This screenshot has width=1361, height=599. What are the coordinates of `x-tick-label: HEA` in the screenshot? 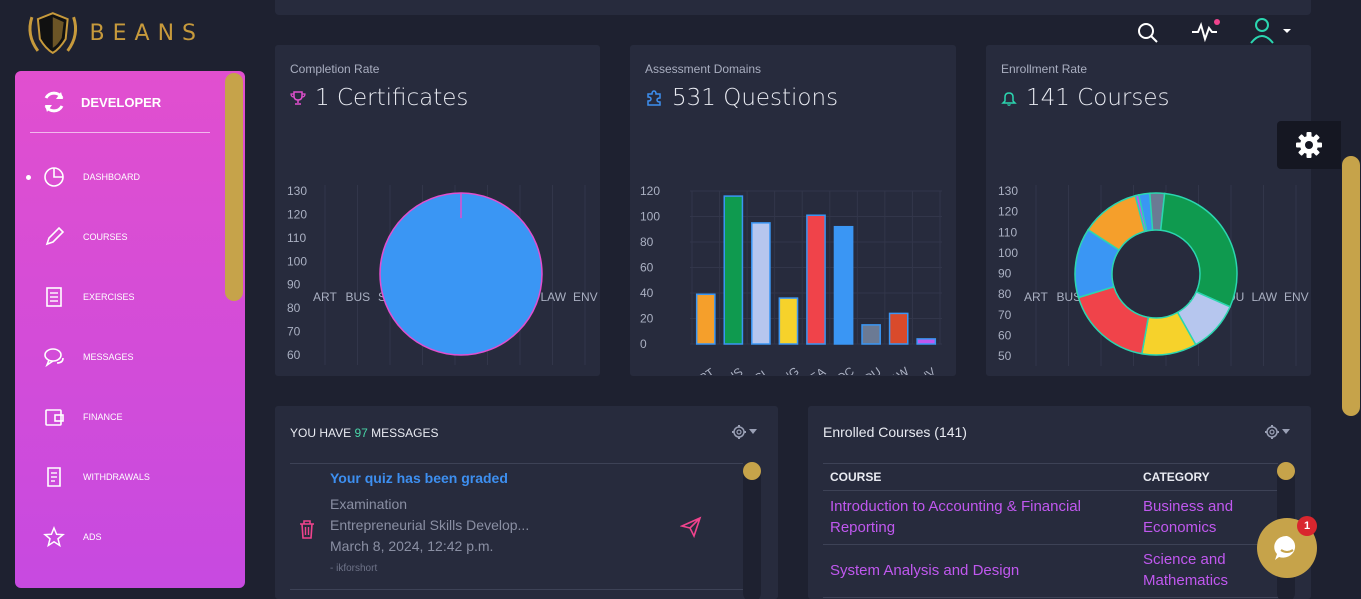 It's located at (814, 370).